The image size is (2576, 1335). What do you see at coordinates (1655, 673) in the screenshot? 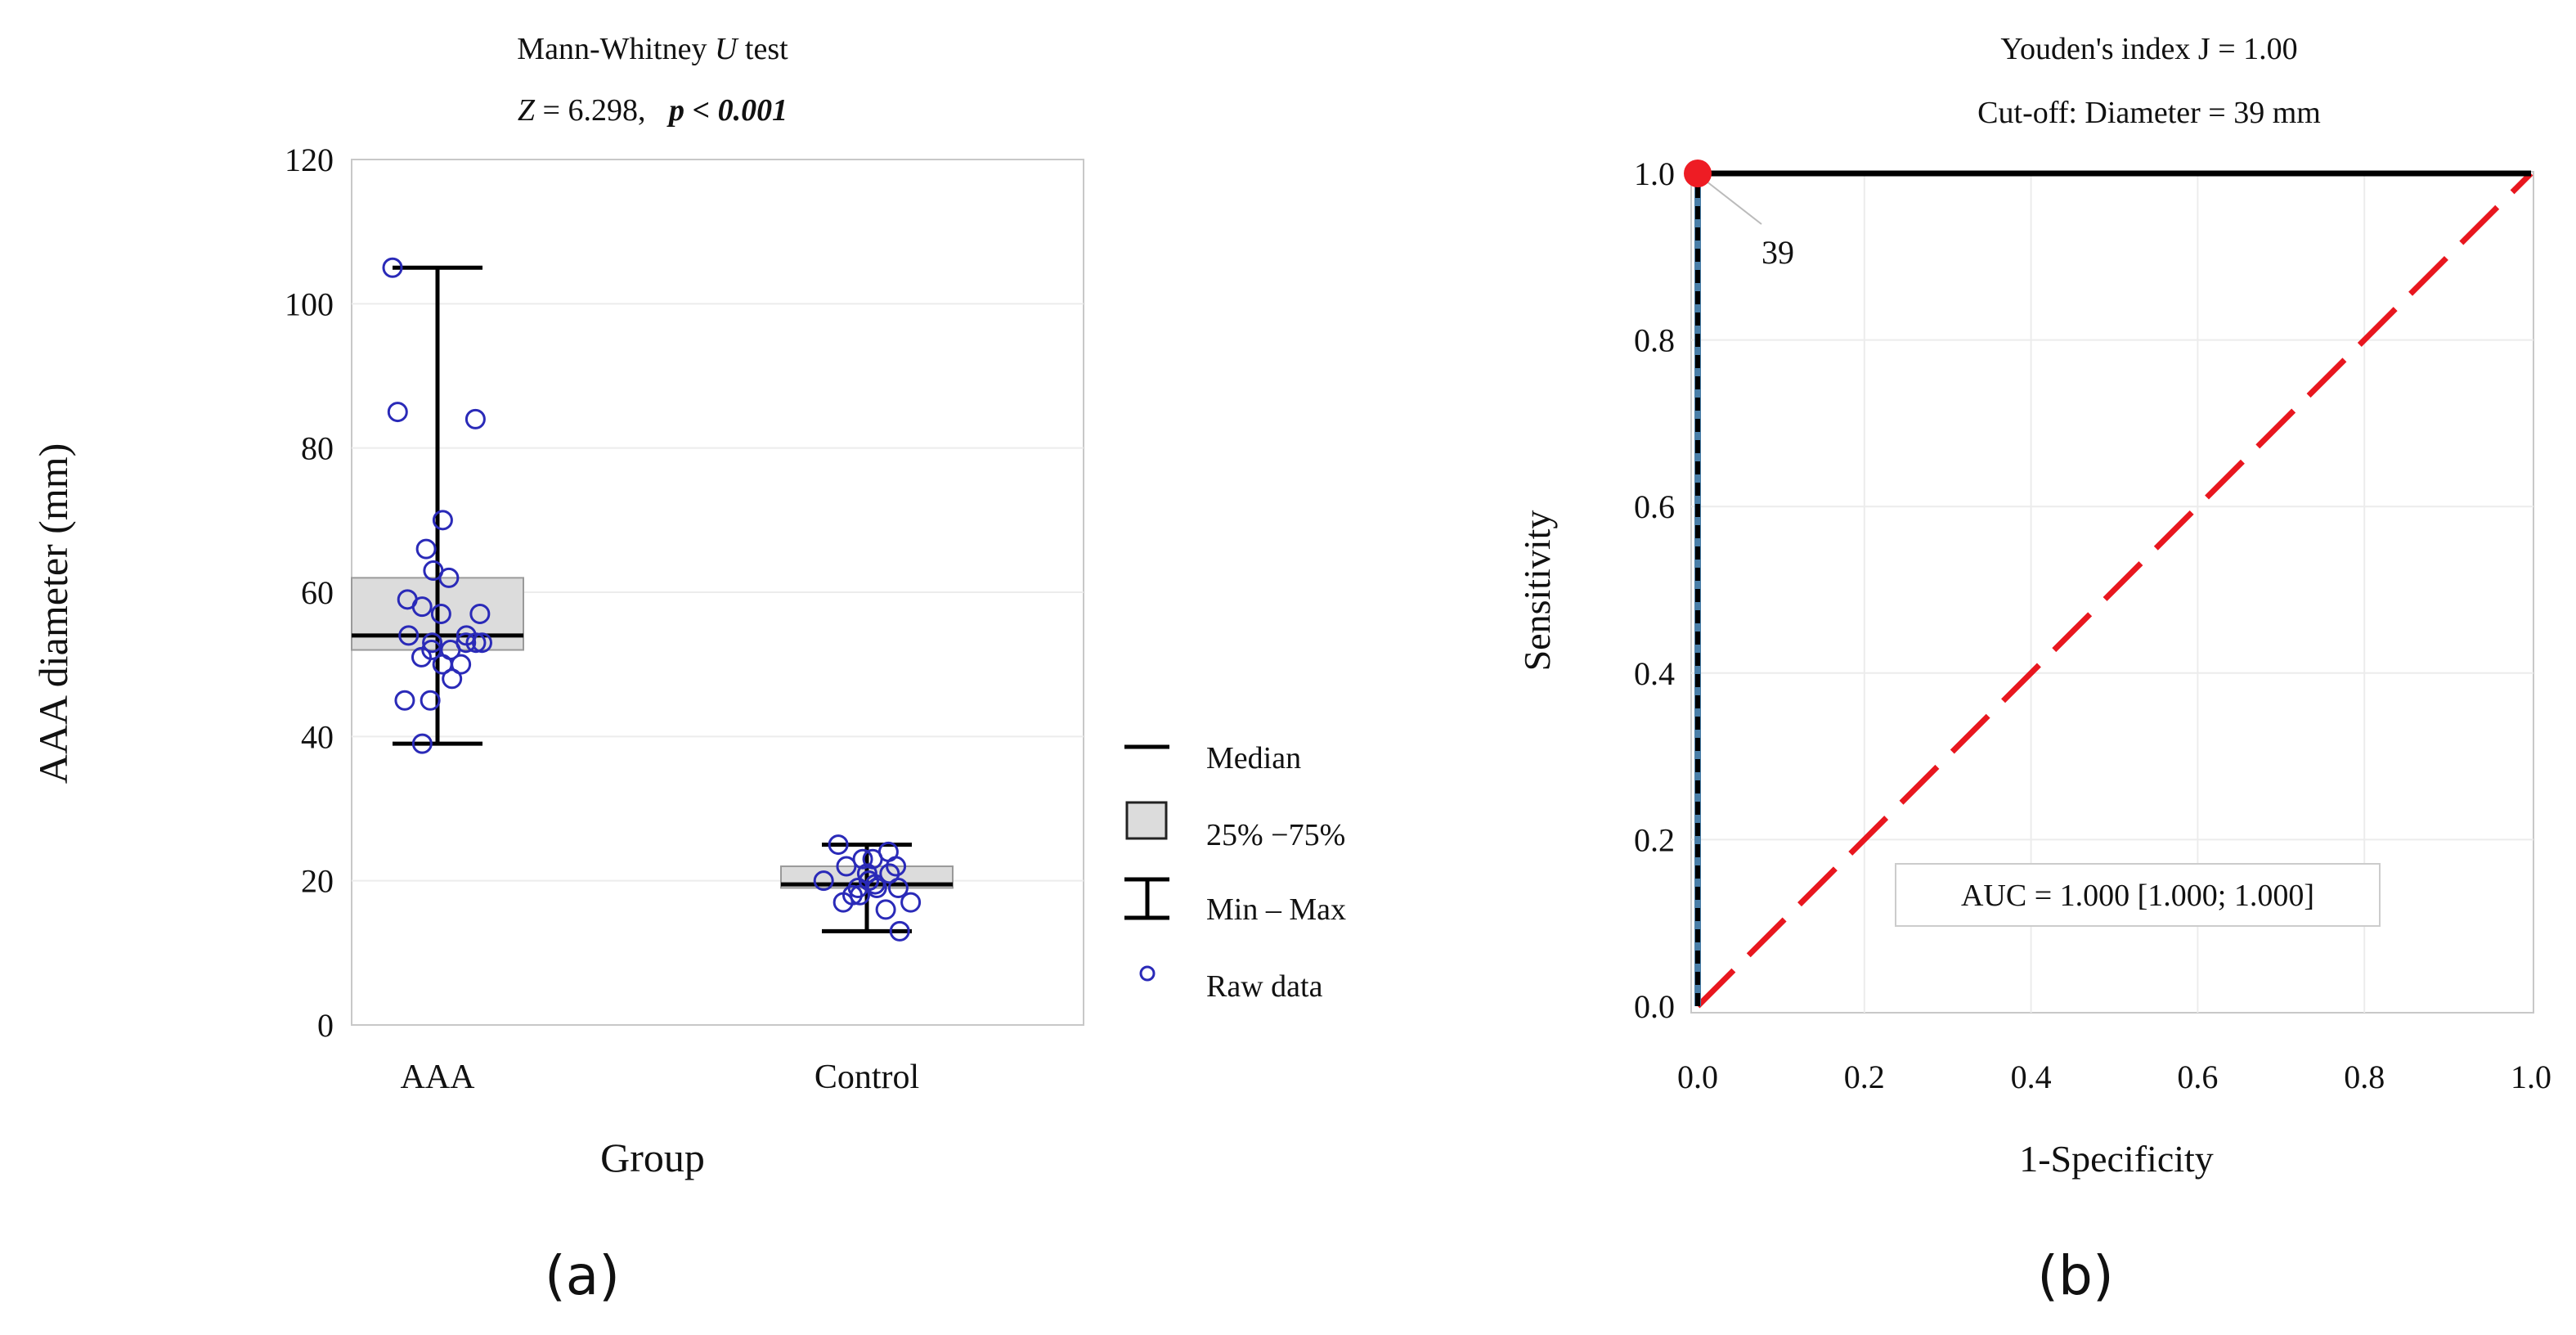
I see `y-tick-label: 0.4` at bounding box center [1655, 673].